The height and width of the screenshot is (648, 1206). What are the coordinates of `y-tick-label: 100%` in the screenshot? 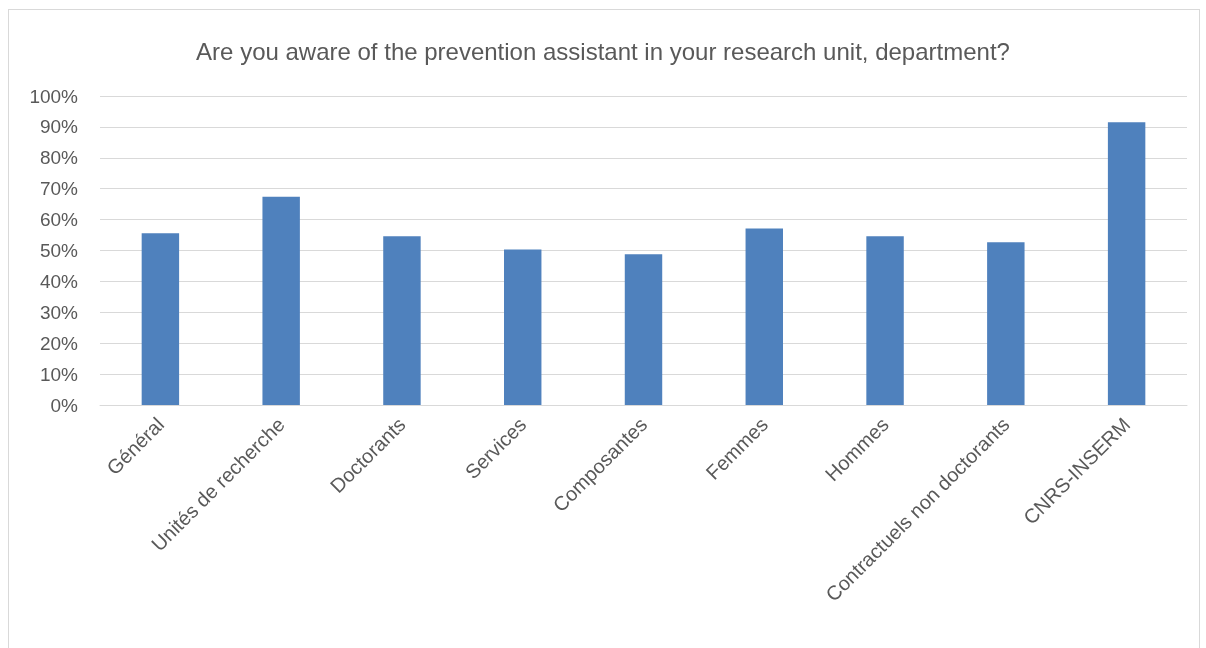 It's located at (54, 96).